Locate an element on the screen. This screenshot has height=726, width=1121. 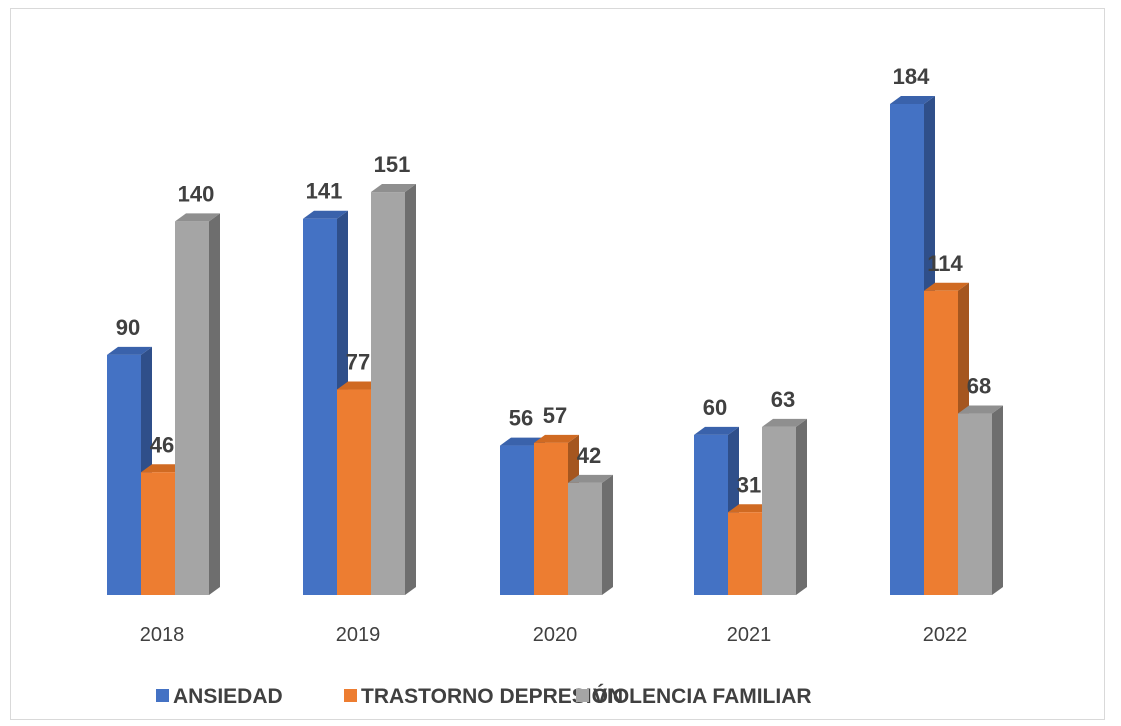
data-label-2021-1: 60 is located at coordinates (715, 407).